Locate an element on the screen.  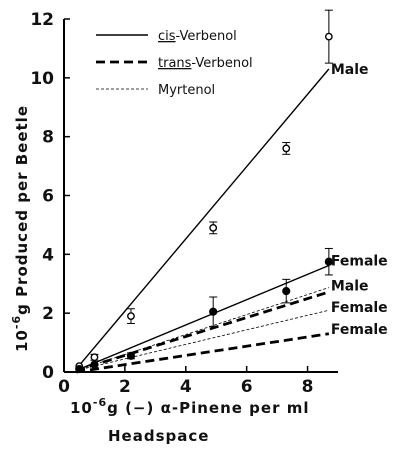
x-tick-label: 0 is located at coordinates (64, 387).